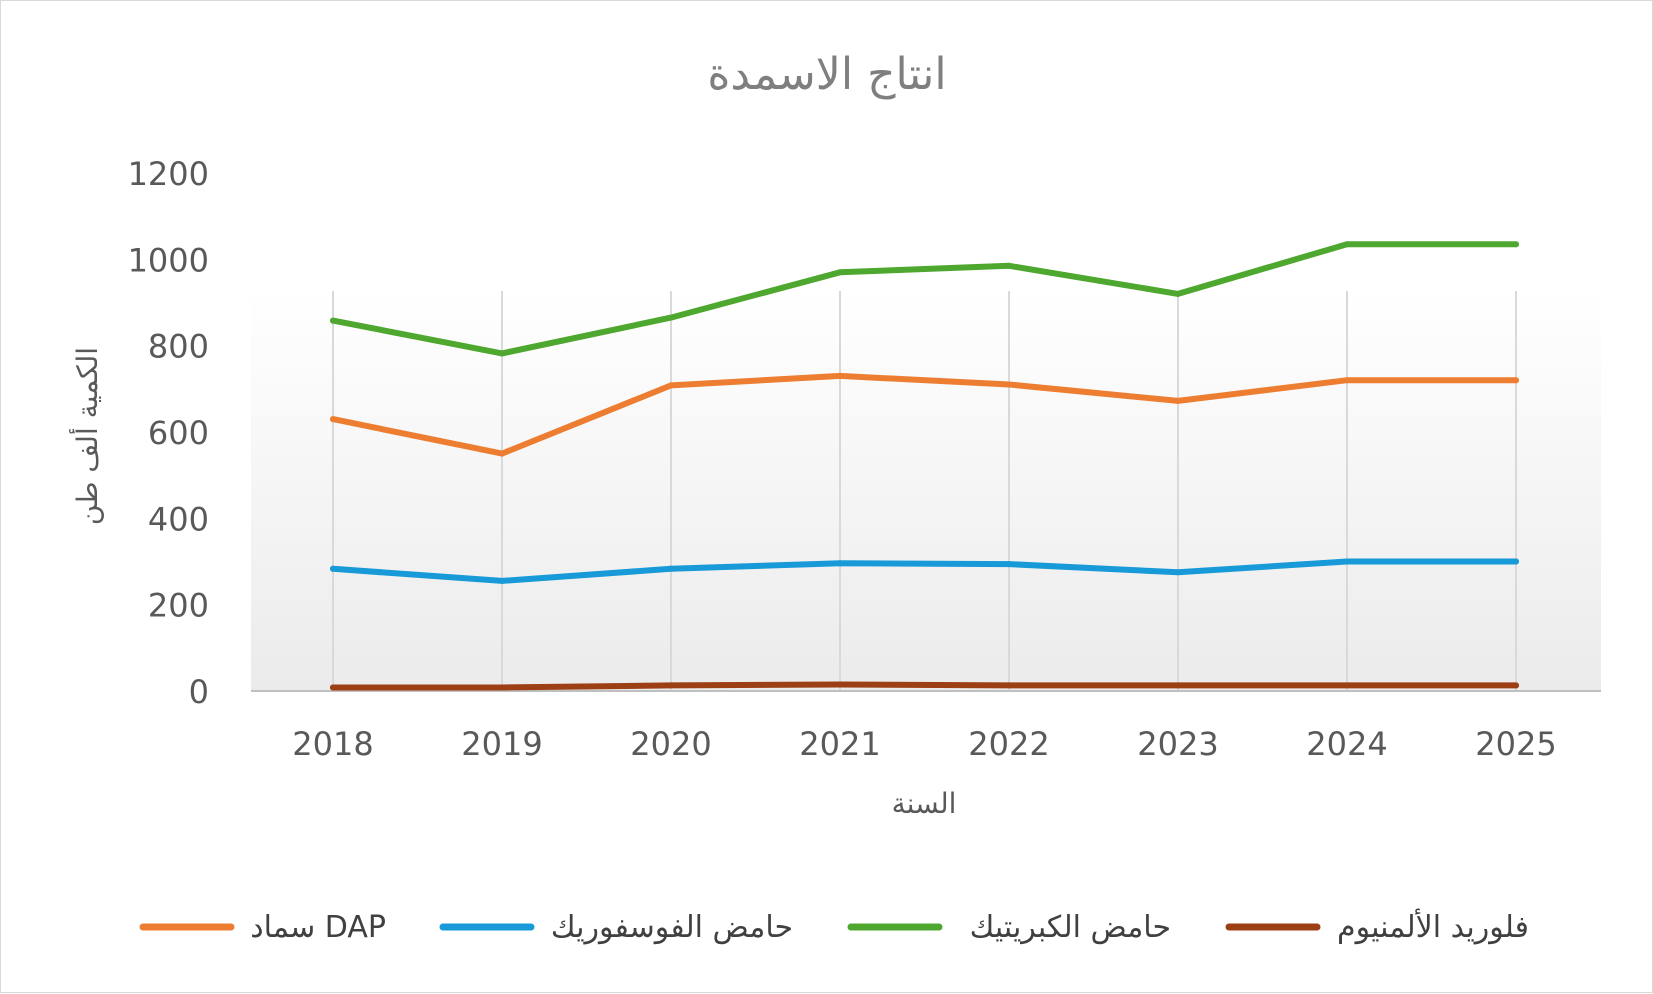 This screenshot has height=994, width=1653. Describe the element at coordinates (1070, 927) in the screenshot. I see `legend-label-2: حامض الكبريتيك` at that location.